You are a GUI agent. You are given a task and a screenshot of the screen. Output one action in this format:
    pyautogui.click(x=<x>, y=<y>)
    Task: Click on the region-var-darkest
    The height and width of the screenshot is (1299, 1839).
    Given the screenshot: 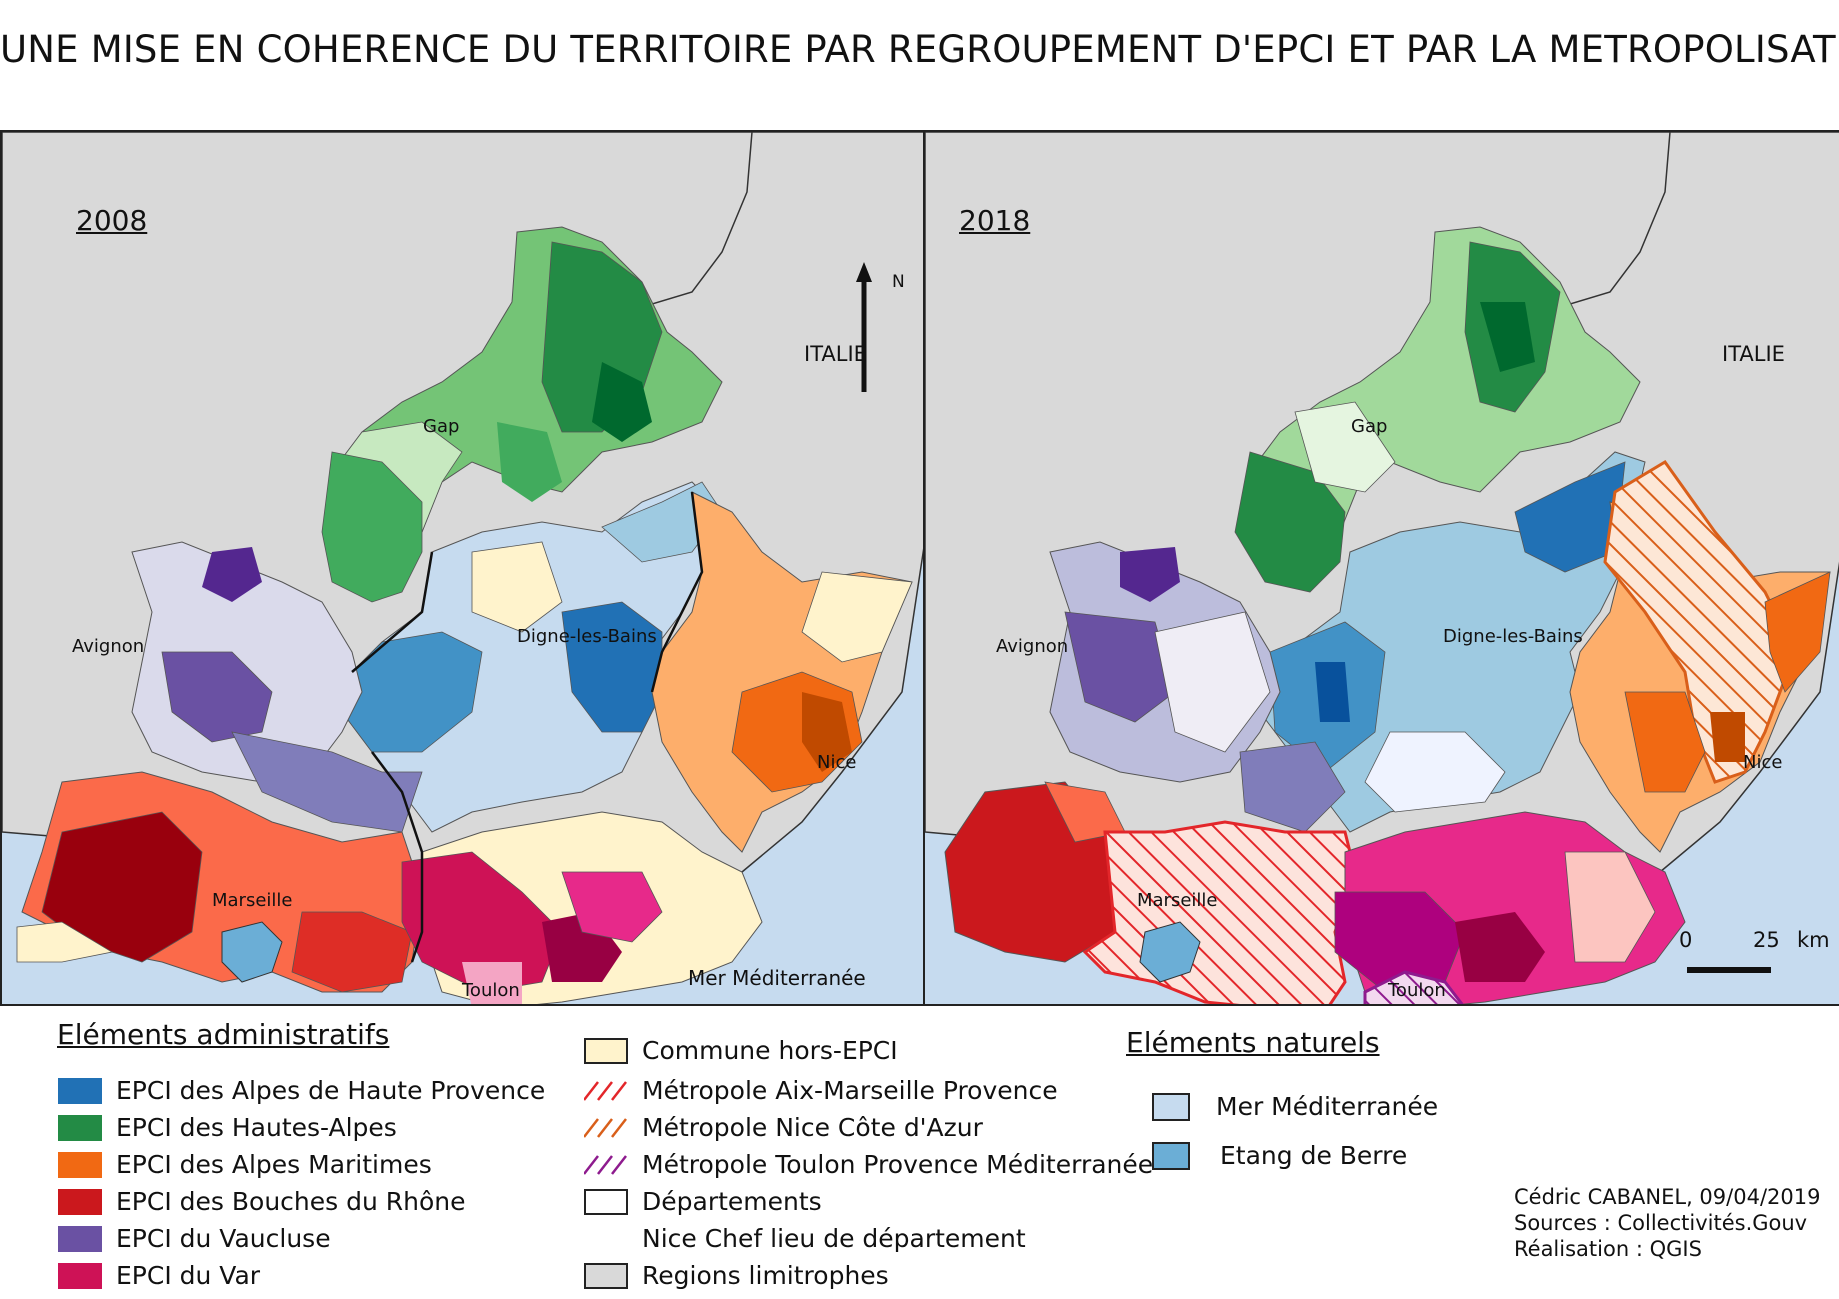 What is the action you would take?
    pyautogui.click(x=1500, y=947)
    